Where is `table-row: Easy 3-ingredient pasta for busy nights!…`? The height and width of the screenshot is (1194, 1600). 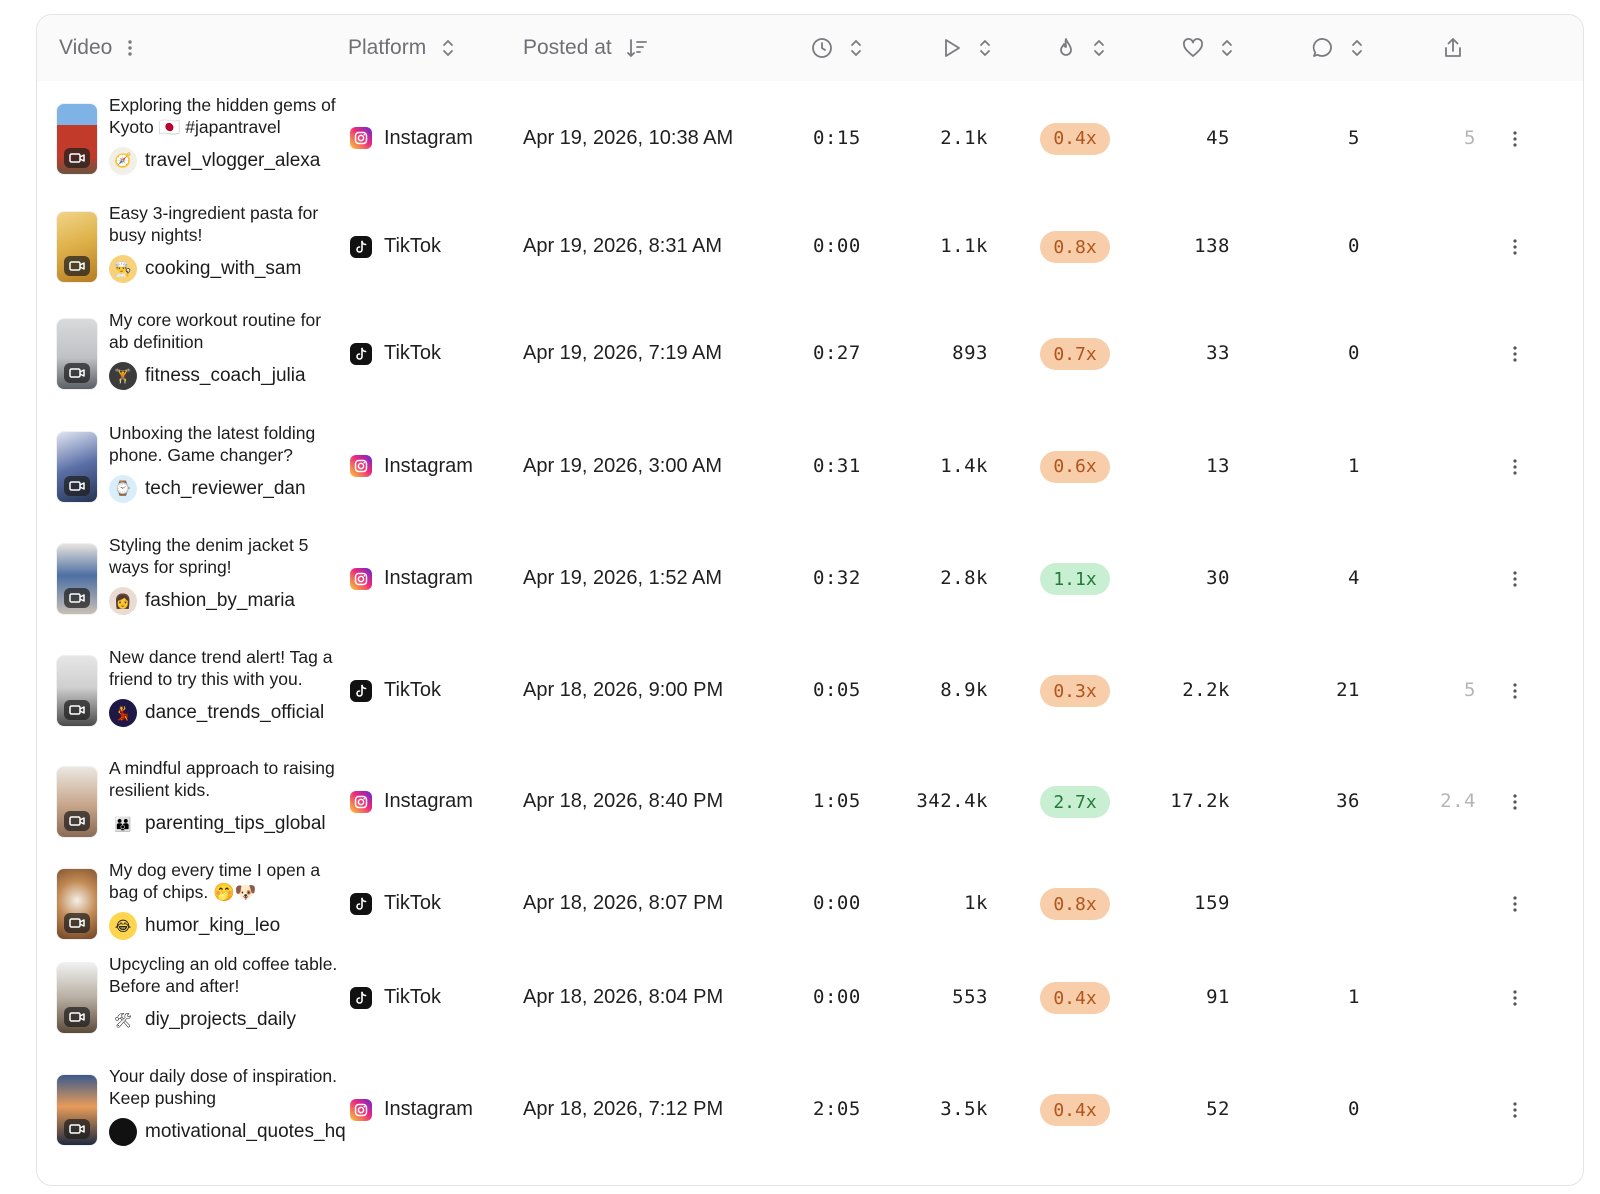
table-row: Easy 3-ingredient pasta for busy nights!… is located at coordinates (810, 247).